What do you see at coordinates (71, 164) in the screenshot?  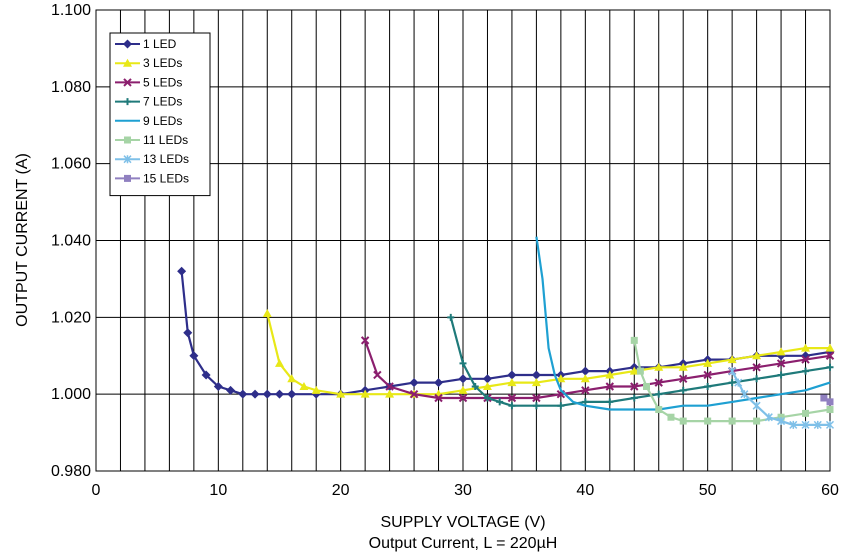 I see `y-tick-label: 1.060` at bounding box center [71, 164].